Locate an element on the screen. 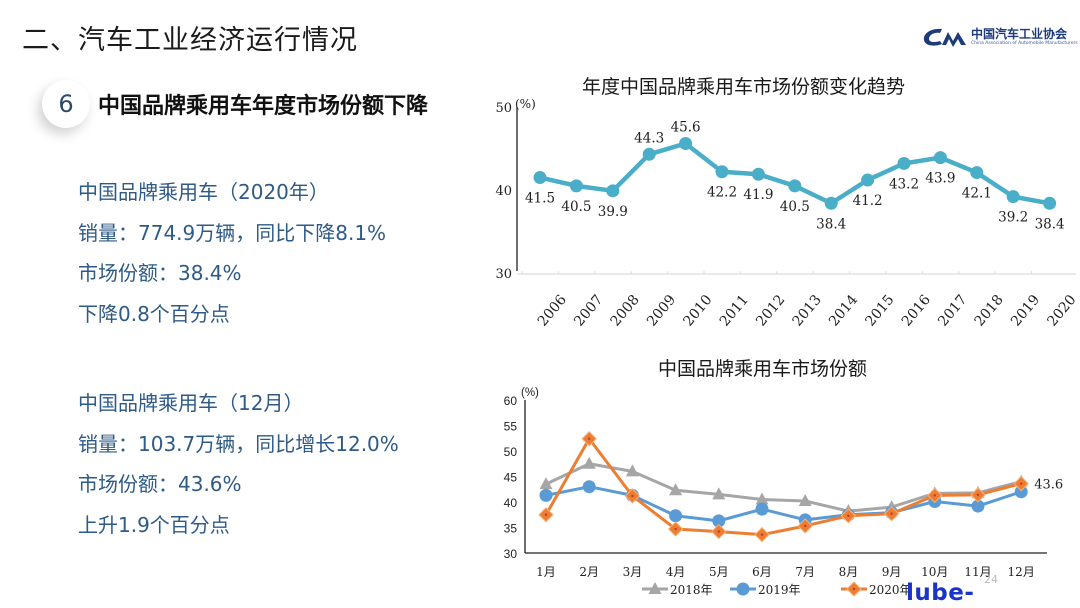  data-label: 43.6 is located at coordinates (1048, 485).